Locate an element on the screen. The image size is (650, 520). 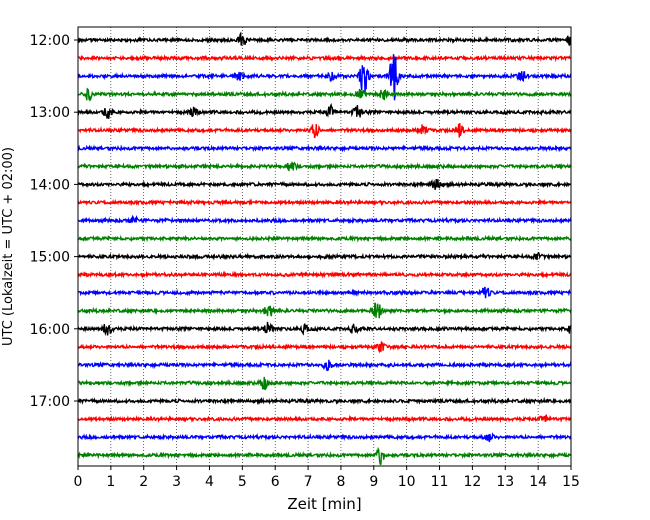
y-tick-label: 16:00 is located at coordinates (50, 330).